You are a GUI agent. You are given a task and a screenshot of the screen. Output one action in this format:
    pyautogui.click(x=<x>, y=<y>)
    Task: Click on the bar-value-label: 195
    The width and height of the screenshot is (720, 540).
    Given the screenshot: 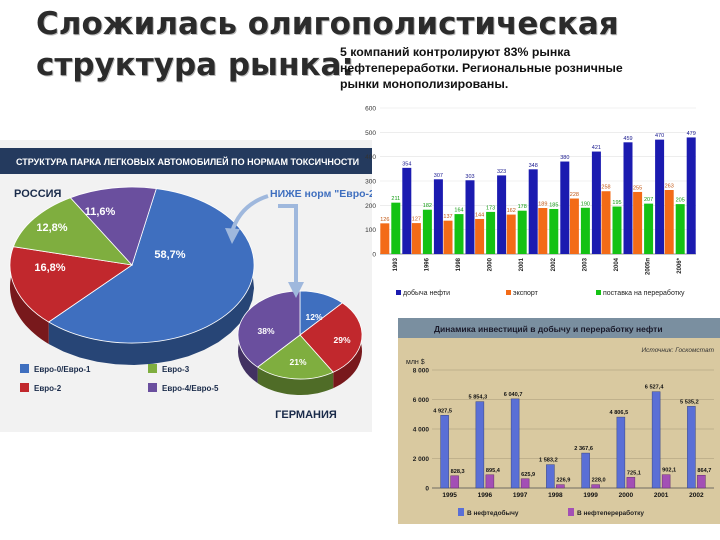 What is the action you would take?
    pyautogui.click(x=616, y=203)
    